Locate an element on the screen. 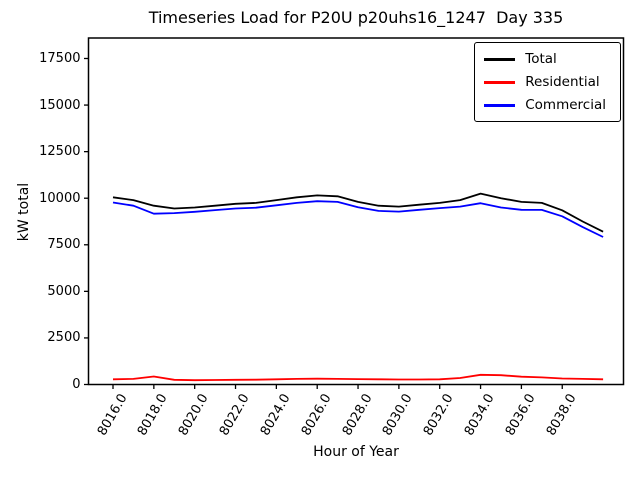  legend-label: Commercial is located at coordinates (565, 105).